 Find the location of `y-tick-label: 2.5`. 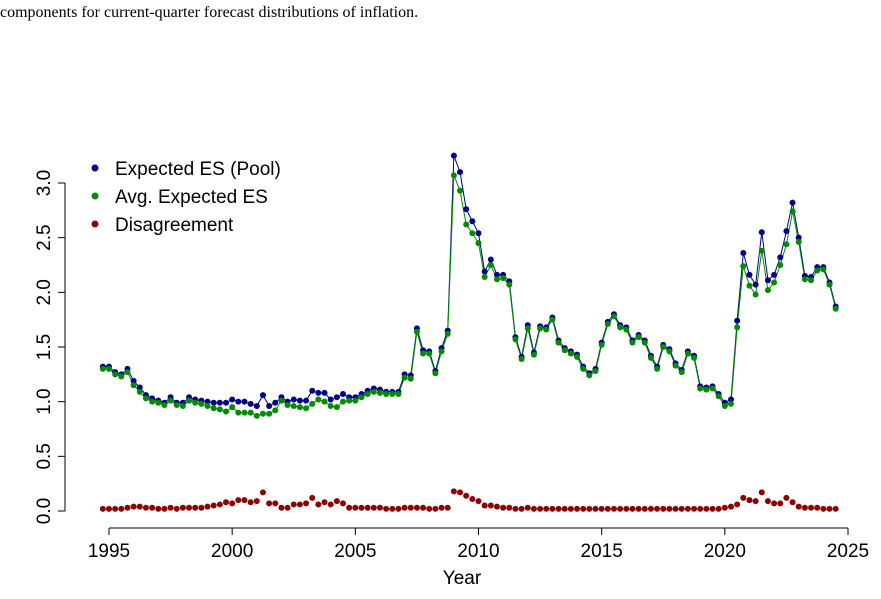

y-tick-label: 2.5 is located at coordinates (44, 237).